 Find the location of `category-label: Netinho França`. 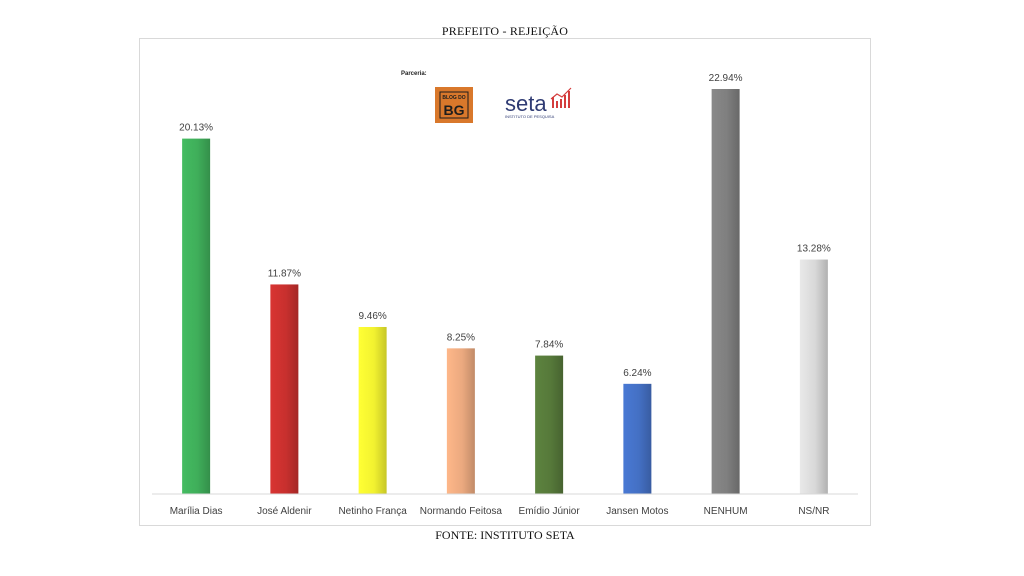

category-label: Netinho França is located at coordinates (372, 511).